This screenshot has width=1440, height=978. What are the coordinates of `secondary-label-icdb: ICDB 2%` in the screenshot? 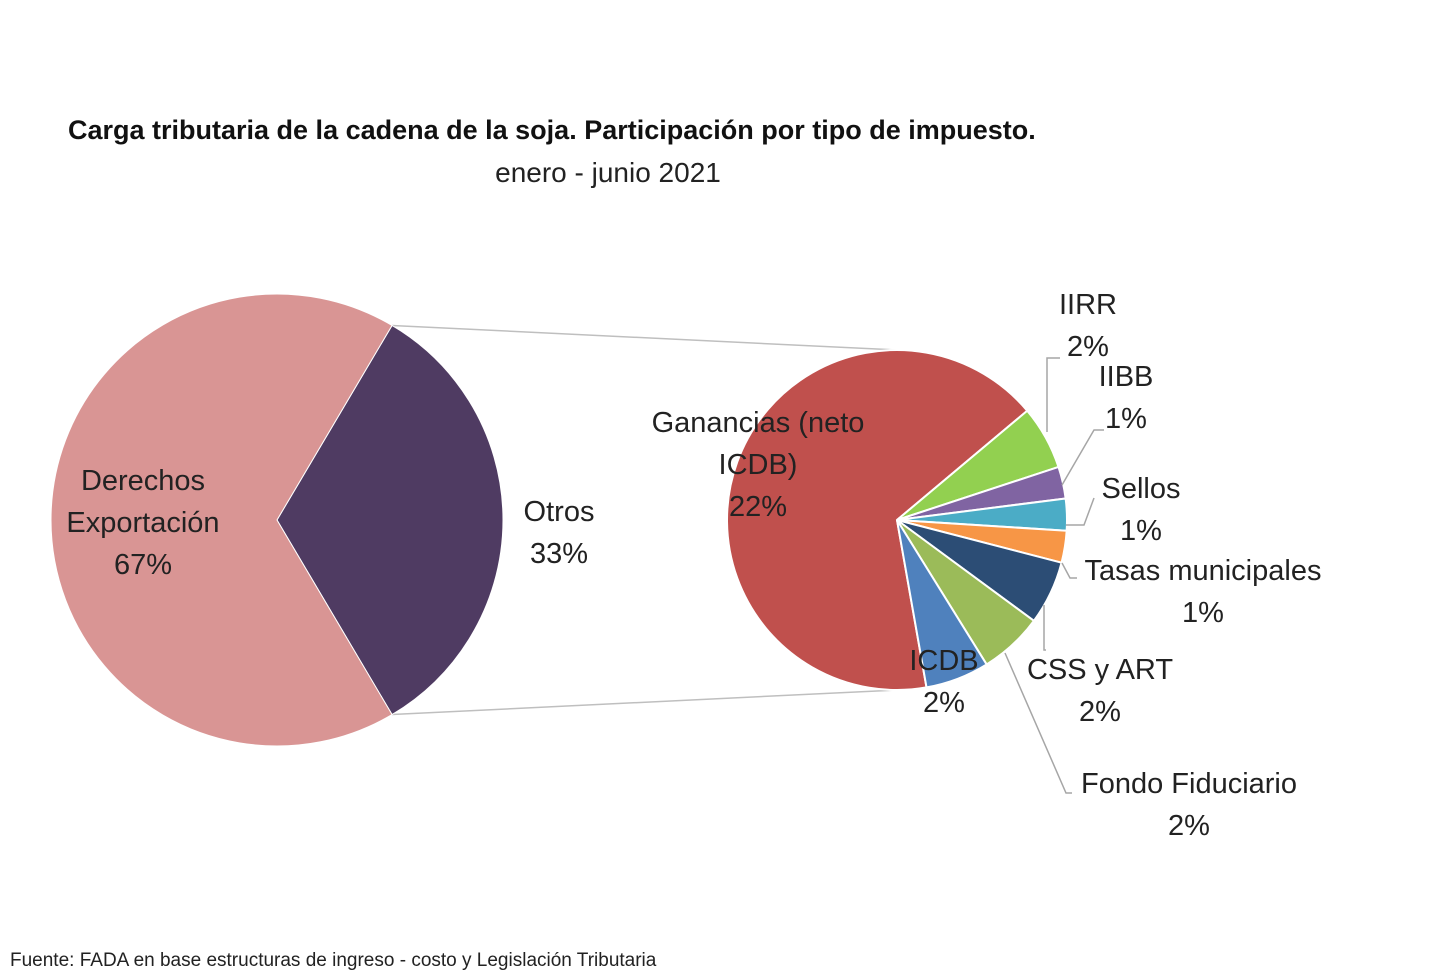 It's located at (943, 682).